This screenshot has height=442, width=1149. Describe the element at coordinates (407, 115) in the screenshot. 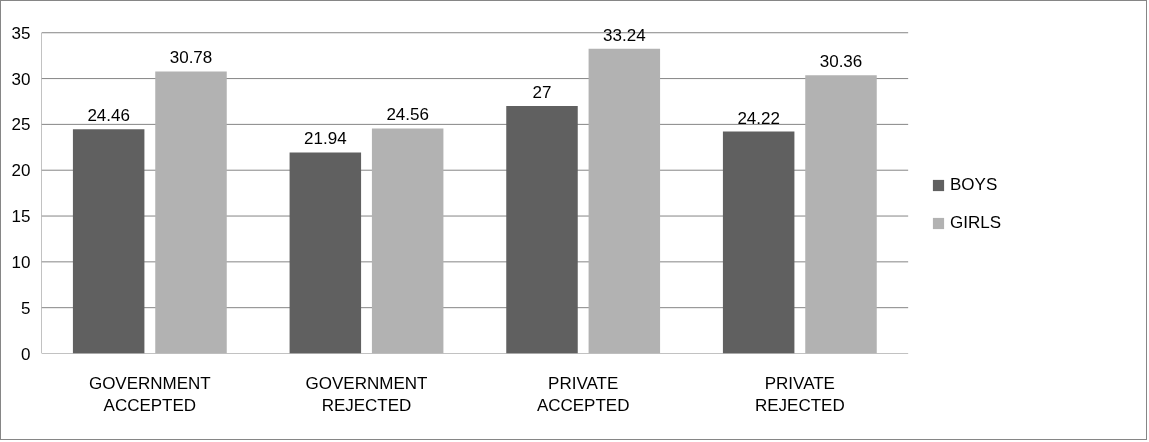

I see `data-label: 24.56` at that location.